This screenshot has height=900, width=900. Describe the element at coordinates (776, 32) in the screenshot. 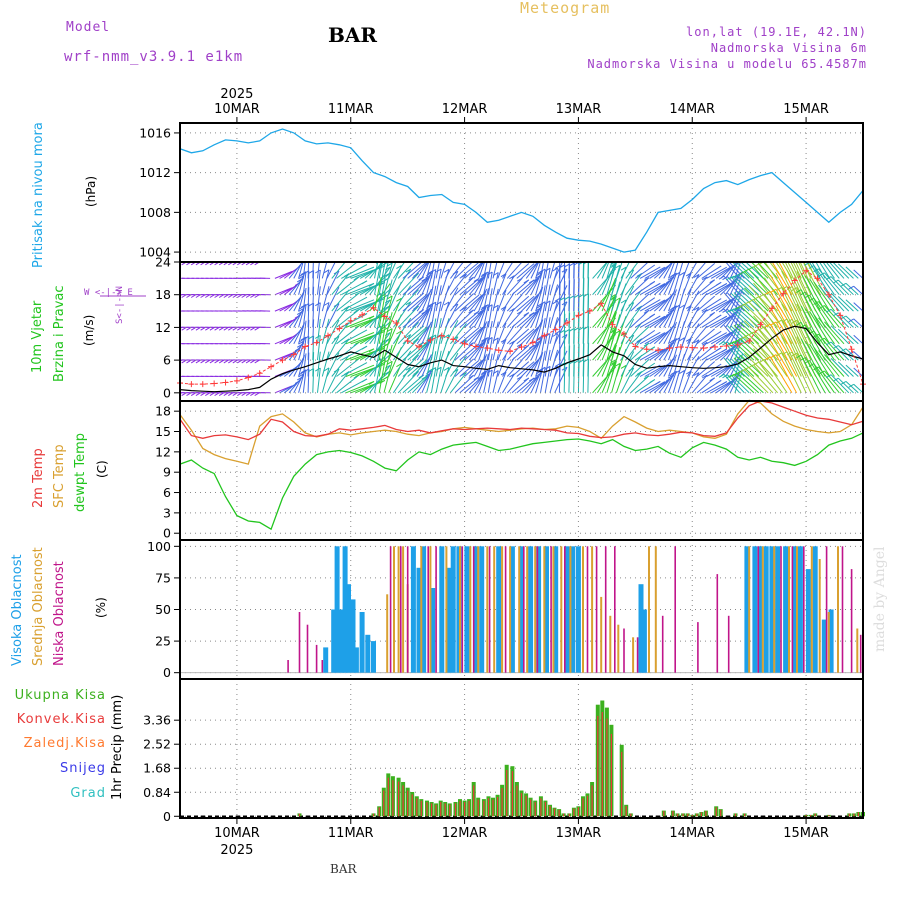

I see `coords-label: lon,lat (19.1E, 42.1N)` at that location.